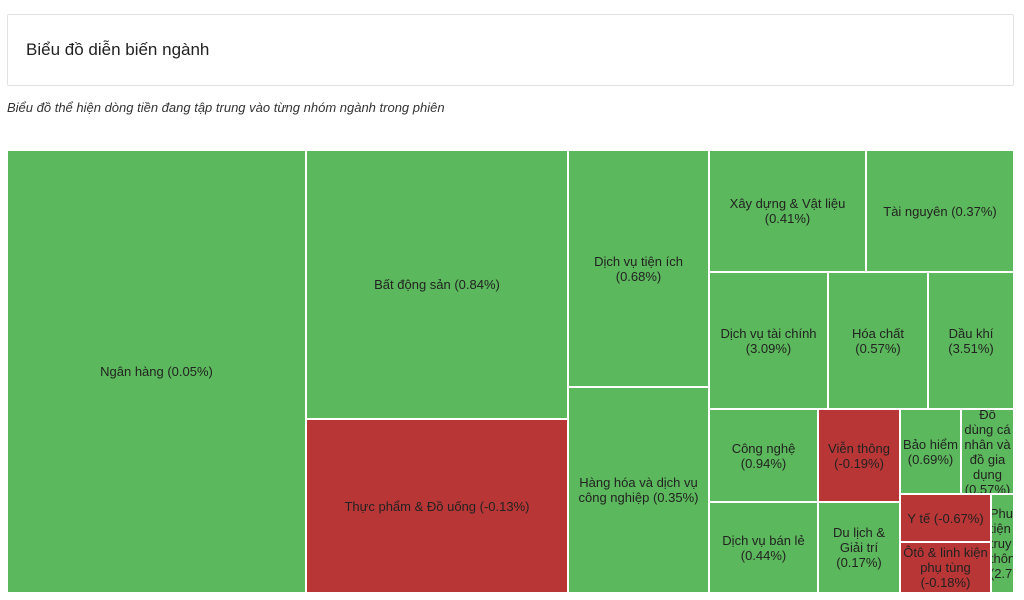 The image size is (1024, 600). What do you see at coordinates (510, 50) in the screenshot?
I see `header-card: Biểu đồ diễn biến ngành` at bounding box center [510, 50].